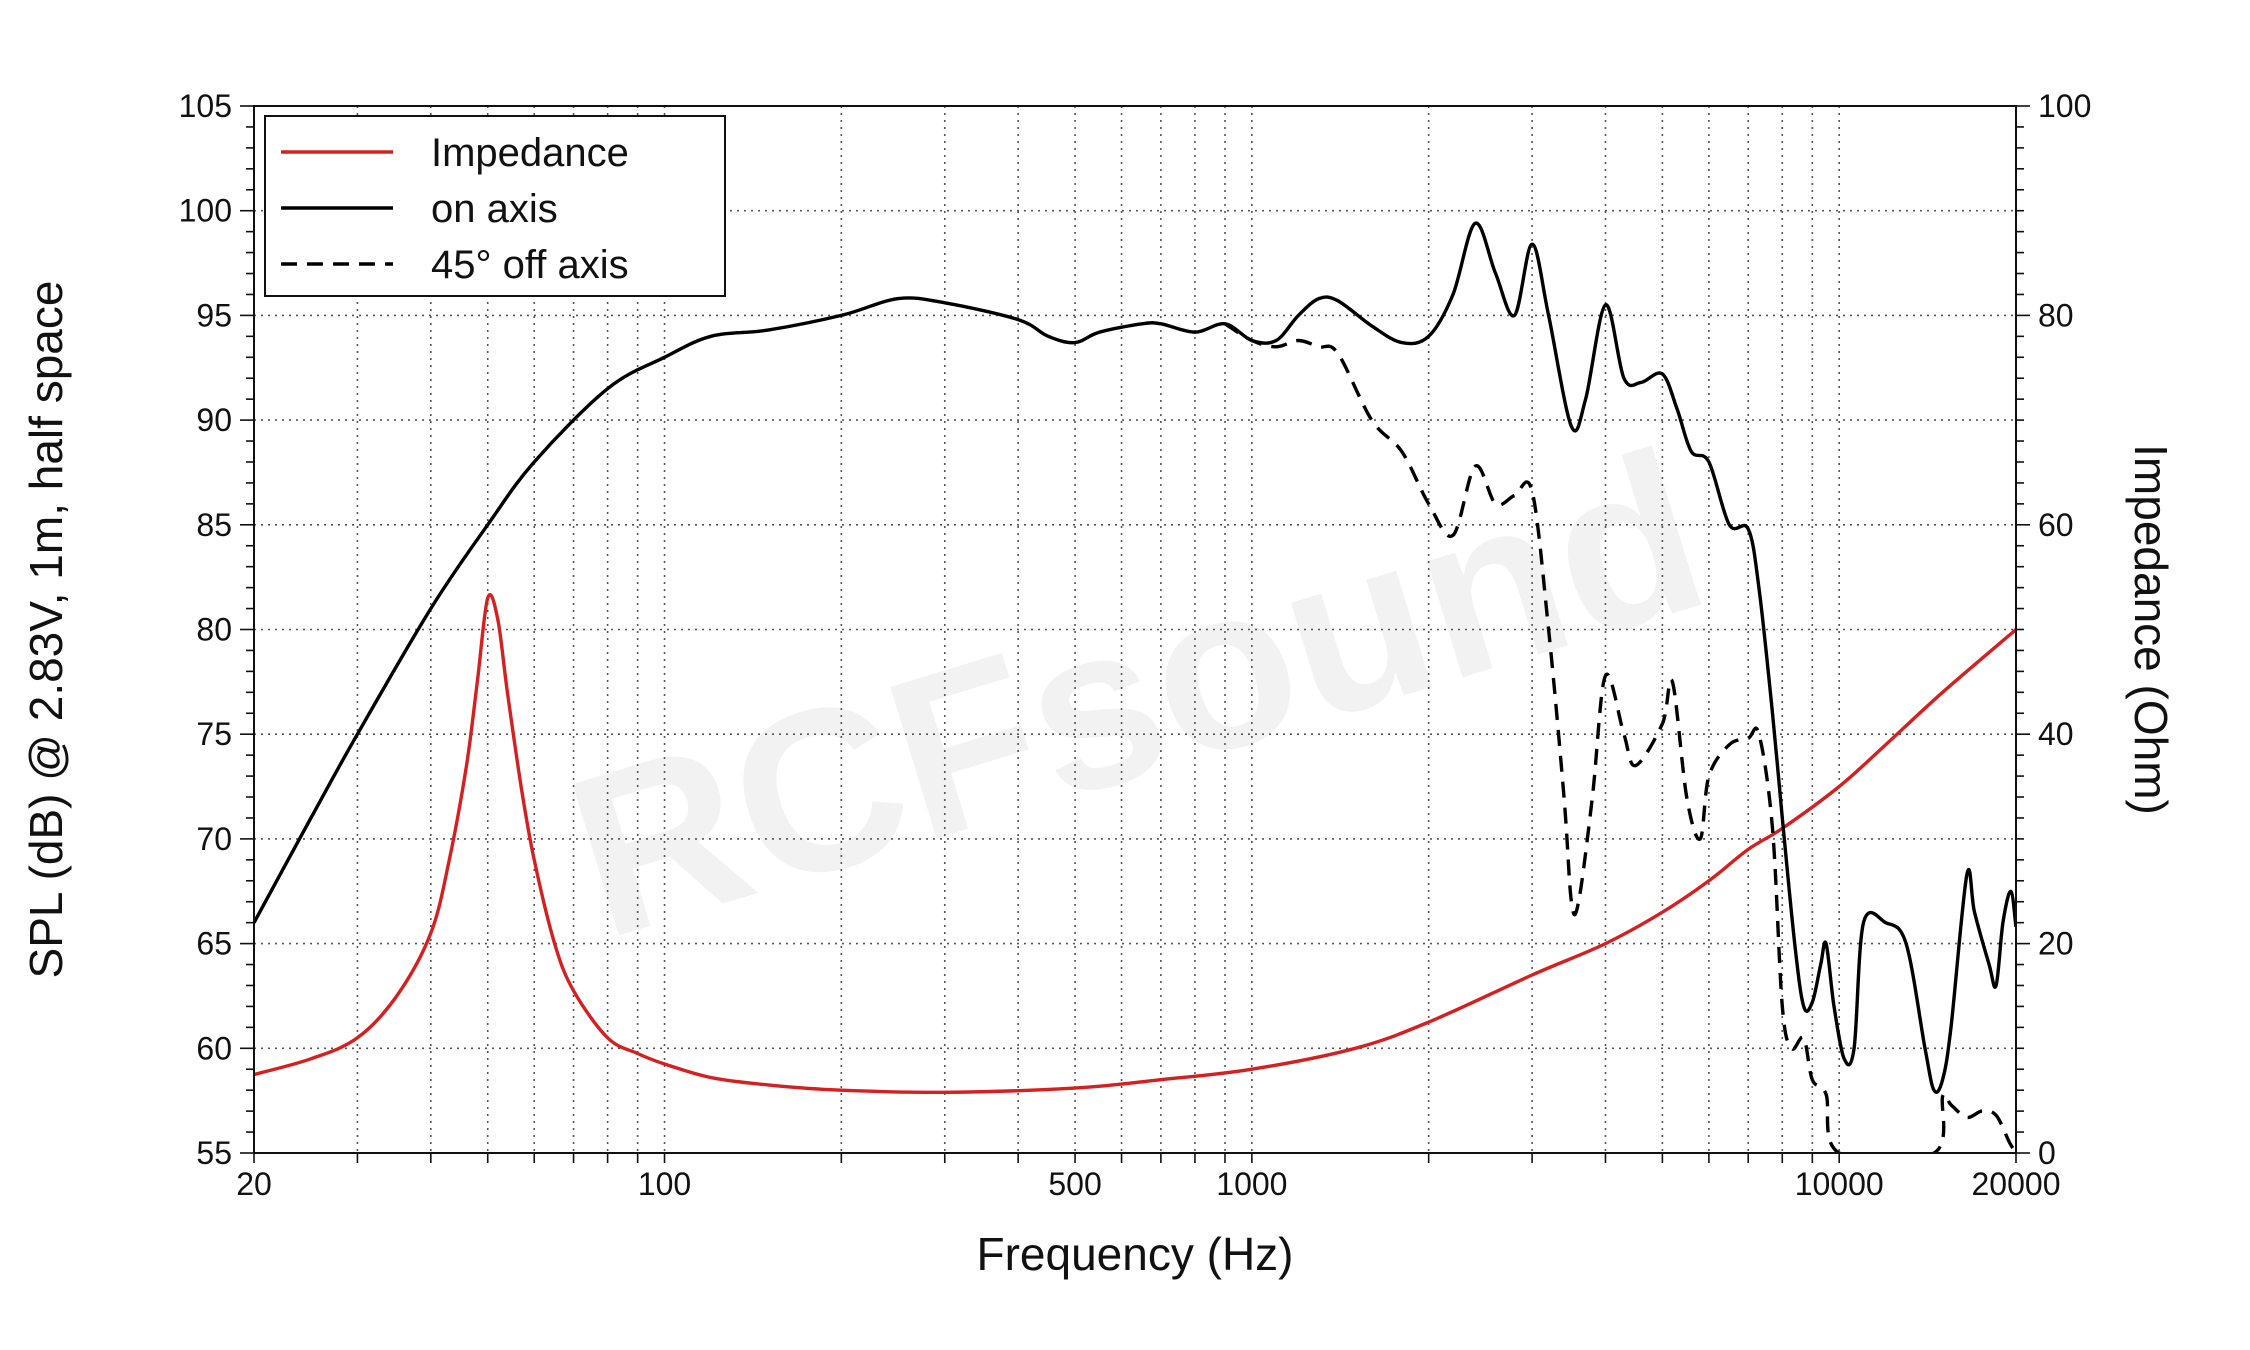 This screenshot has width=2250, height=1350. Describe the element at coordinates (1251, 1184) in the screenshot. I see `x-tick-label: 1000` at that location.